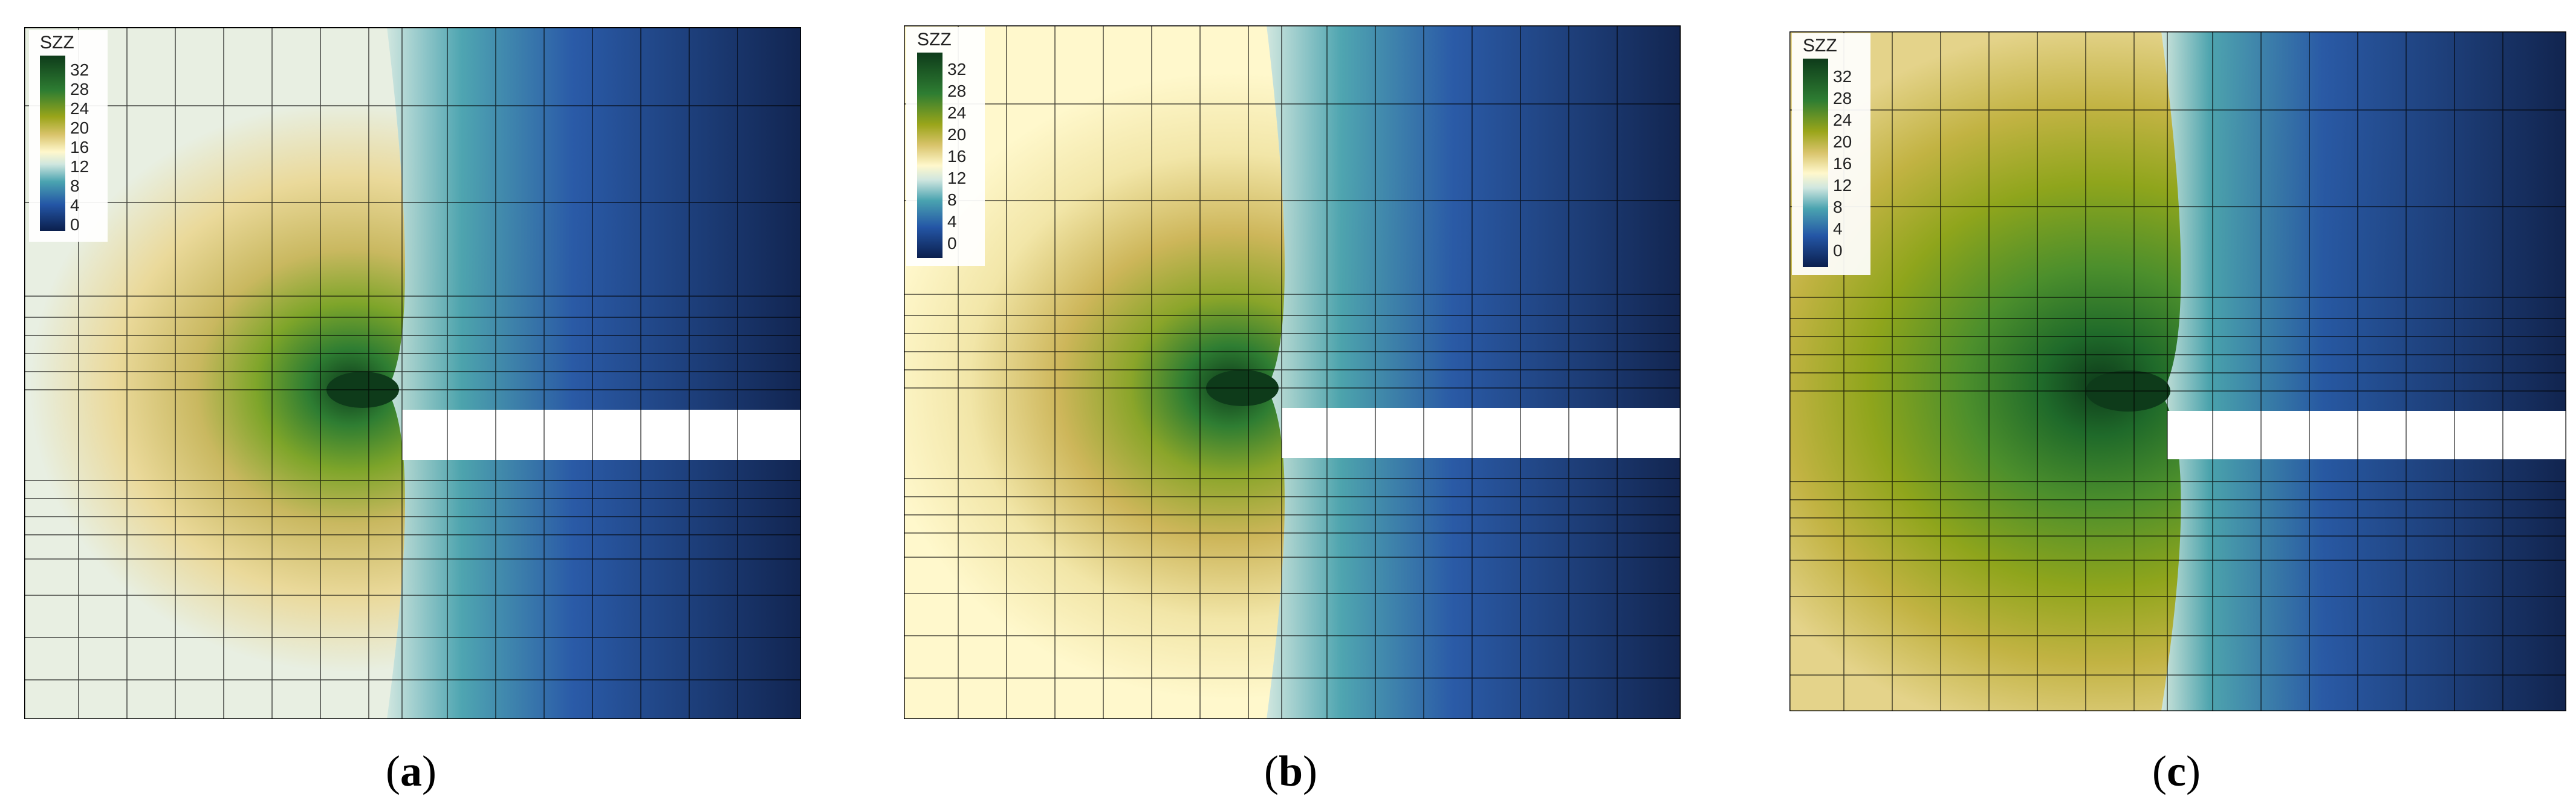 The width and height of the screenshot is (2576, 811). I want to click on color-legend-c: SZZ 32 28 24 20 16 12 8 4 0, so click(1831, 154).